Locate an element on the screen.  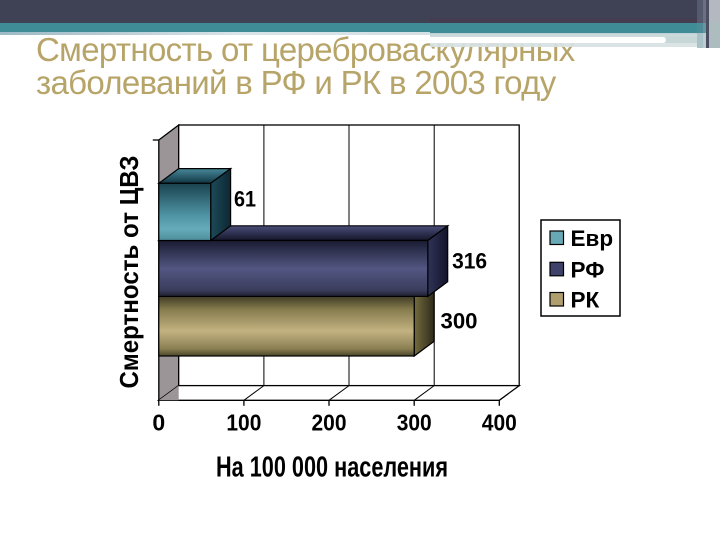
svg-text: 100 is located at coordinates (243, 423).